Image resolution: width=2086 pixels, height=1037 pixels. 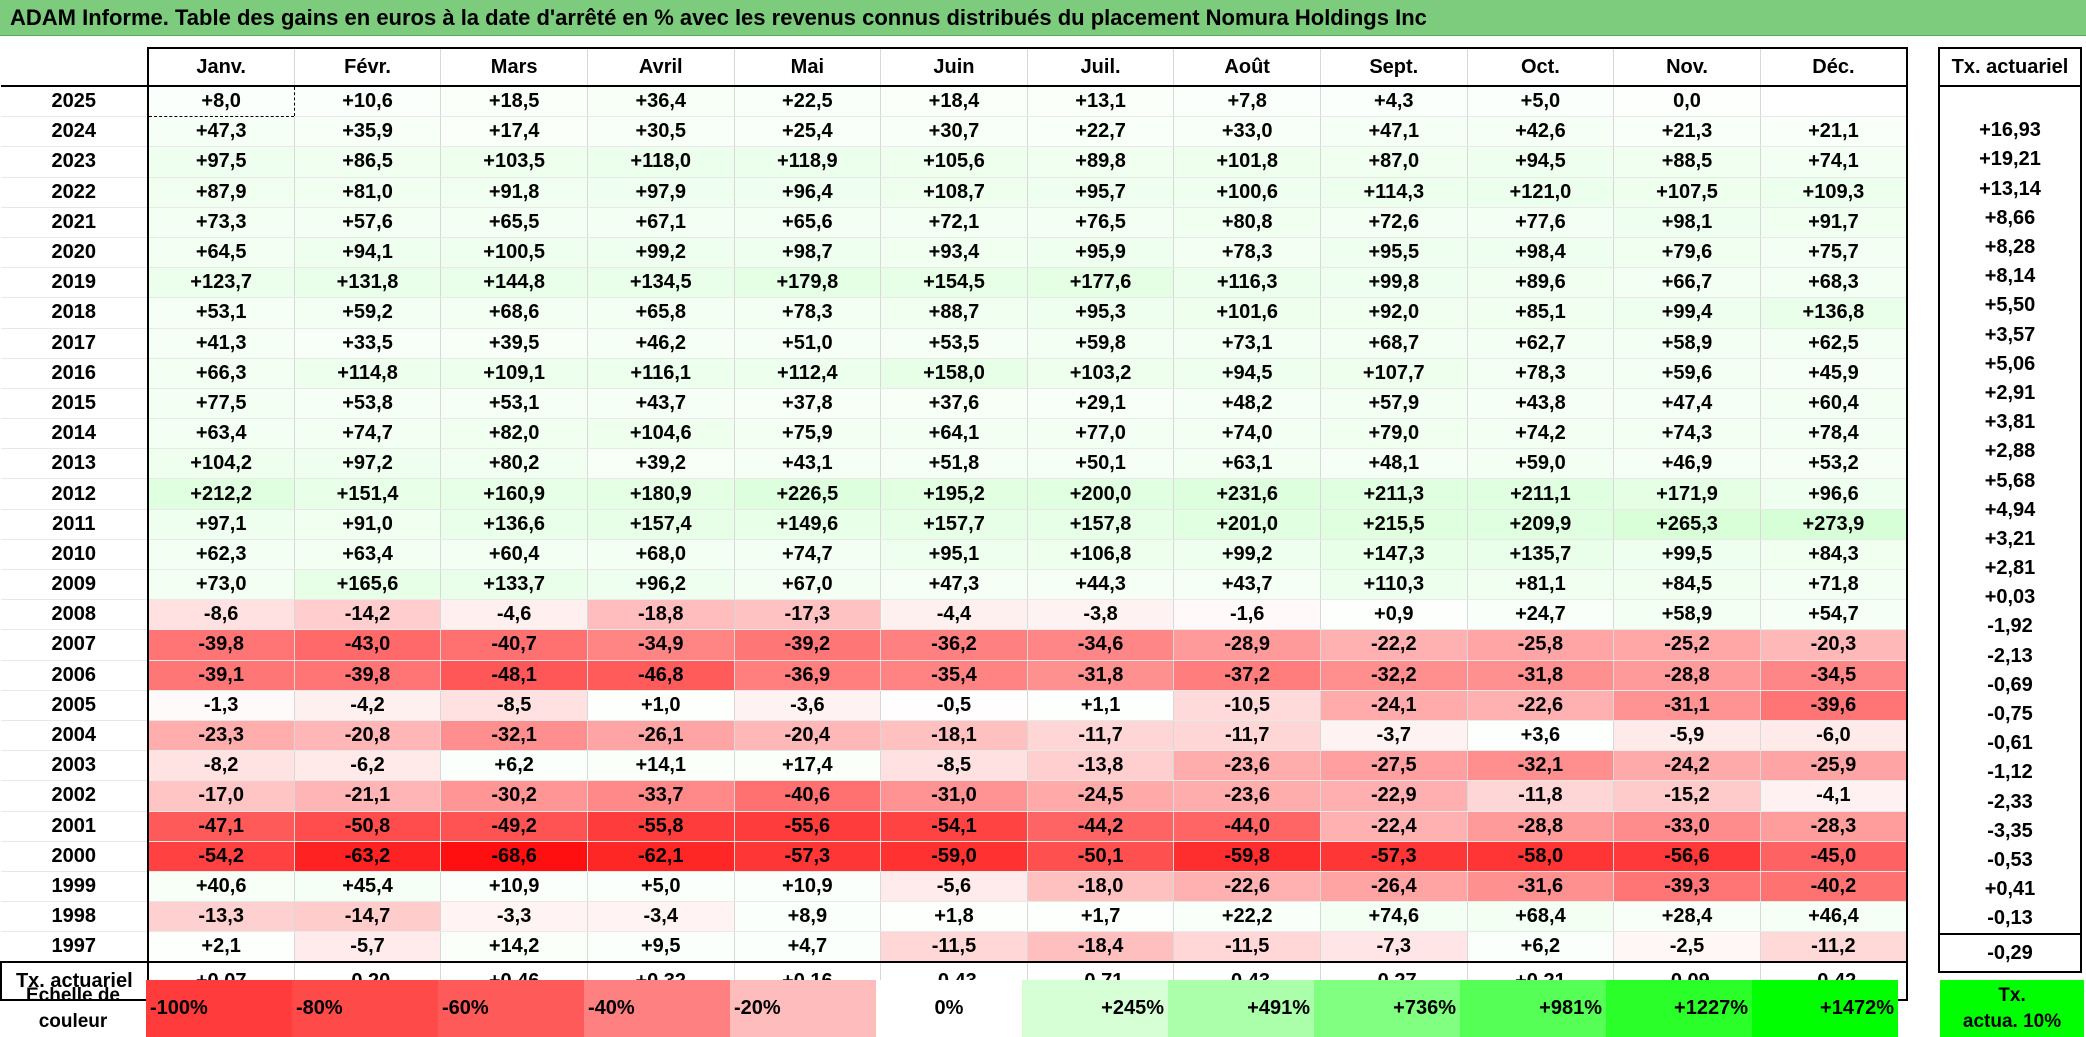 What do you see at coordinates (808, 947) in the screenshot?
I see `value-cell: +4,7` at bounding box center [808, 947].